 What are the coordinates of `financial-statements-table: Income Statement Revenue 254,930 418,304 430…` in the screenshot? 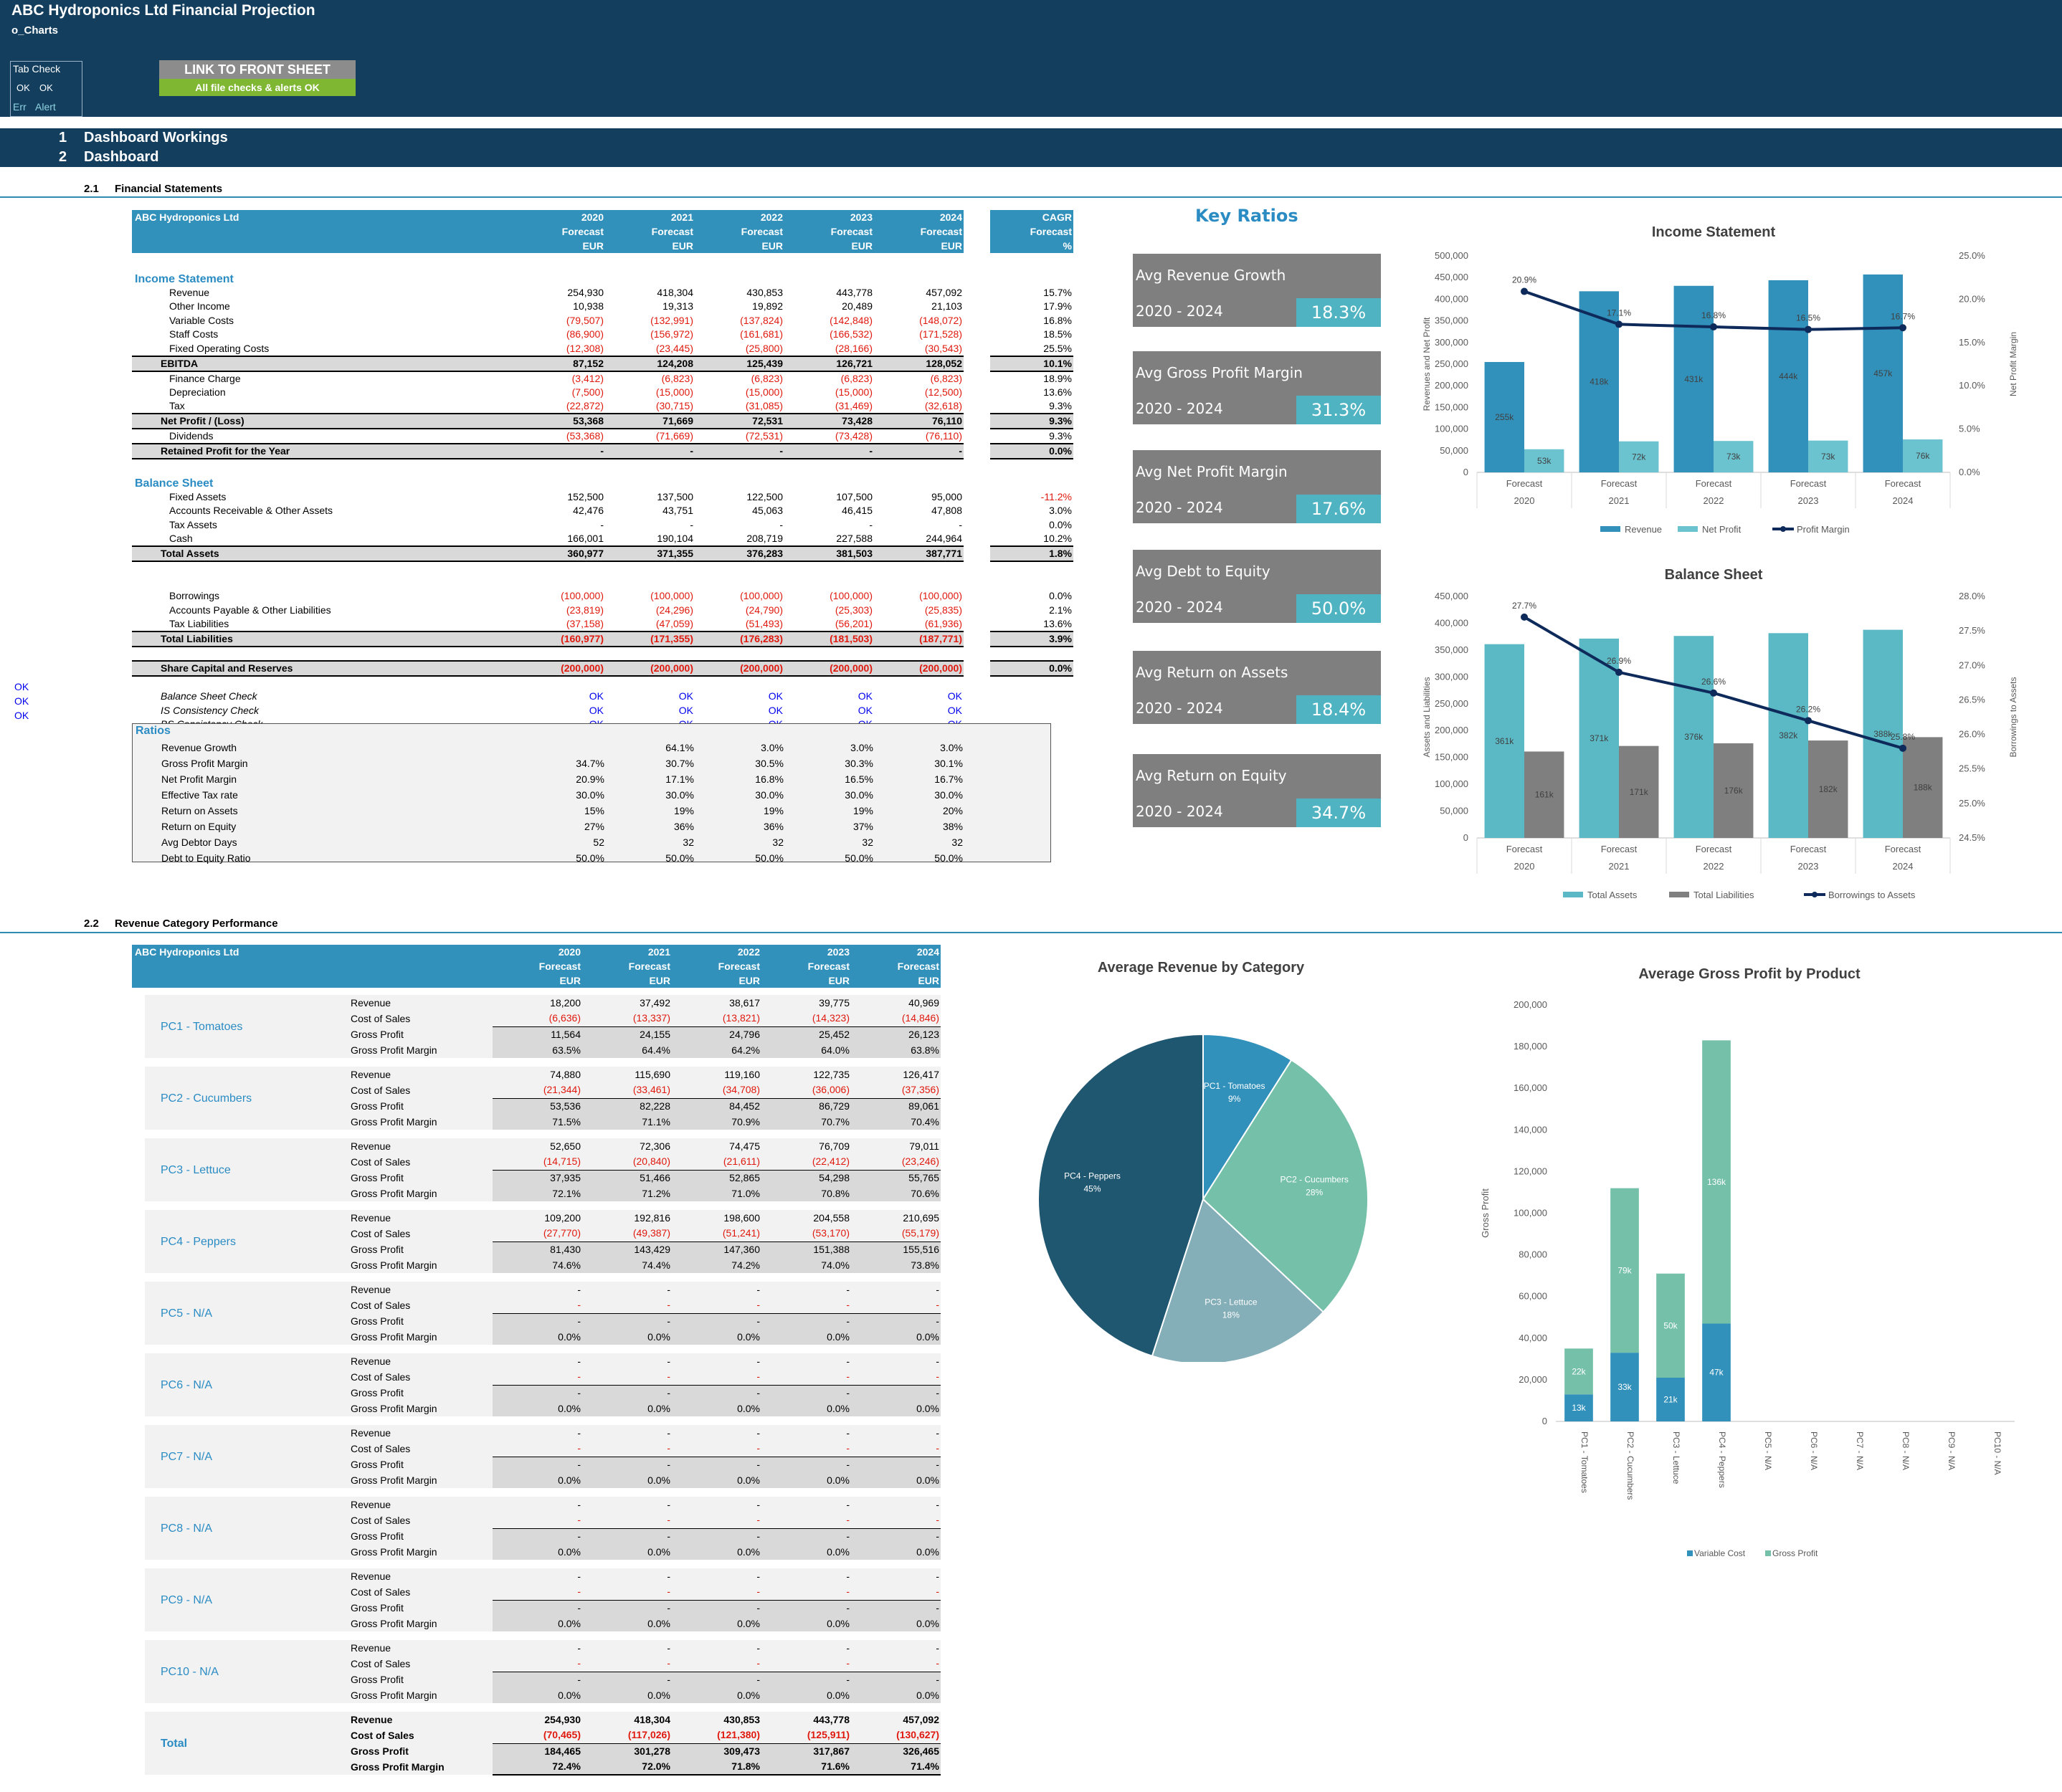 It's located at (602, 493).